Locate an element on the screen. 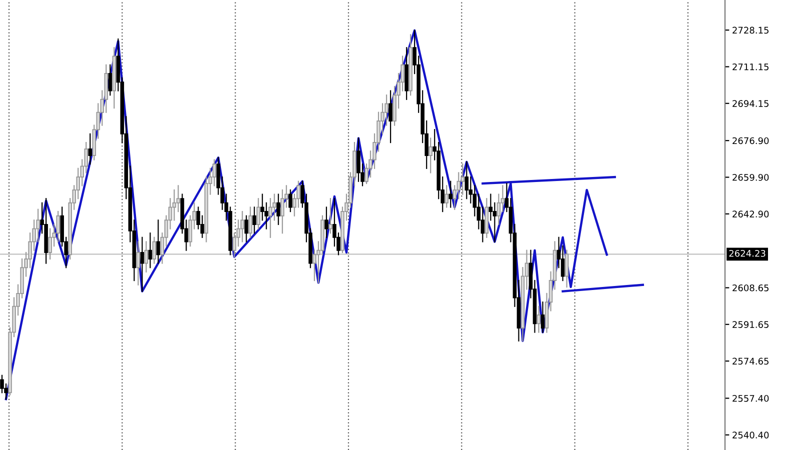  y-tick-label: 2642.90 is located at coordinates (750, 214).